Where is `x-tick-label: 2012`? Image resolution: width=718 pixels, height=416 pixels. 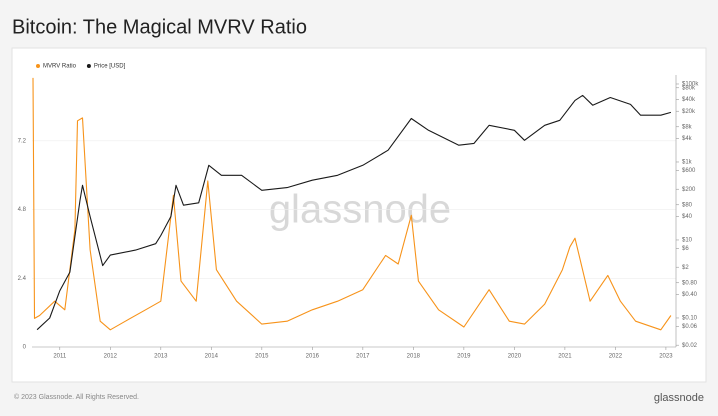 x-tick-label: 2012 is located at coordinates (111, 357).